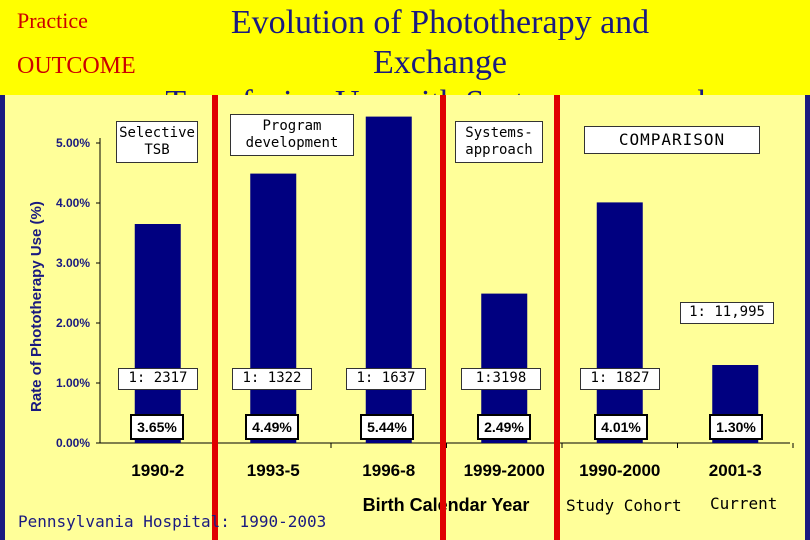  Describe the element at coordinates (172, 521) in the screenshot. I see `hospital-footnote: Pennsylvania Hospital: 1990-2003` at that location.